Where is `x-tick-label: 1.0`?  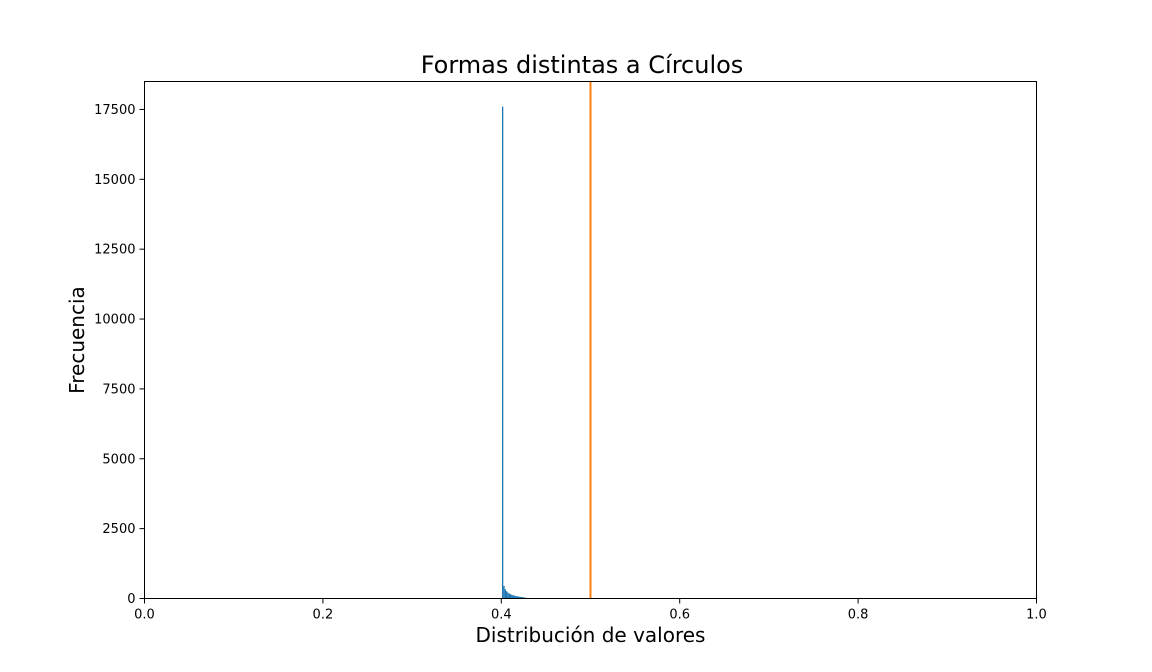 x-tick-label: 1.0 is located at coordinates (1036, 615).